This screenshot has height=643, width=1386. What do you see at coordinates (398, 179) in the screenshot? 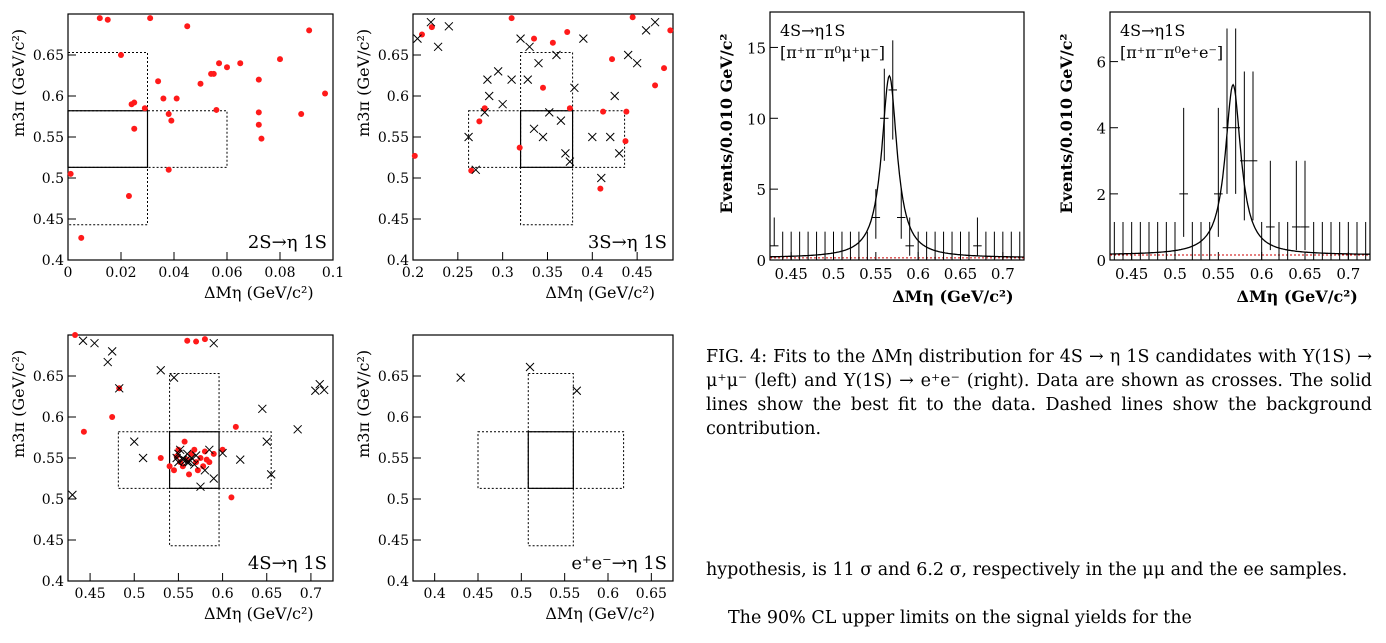
I see `y-tick-label: 0.5` at bounding box center [398, 179].